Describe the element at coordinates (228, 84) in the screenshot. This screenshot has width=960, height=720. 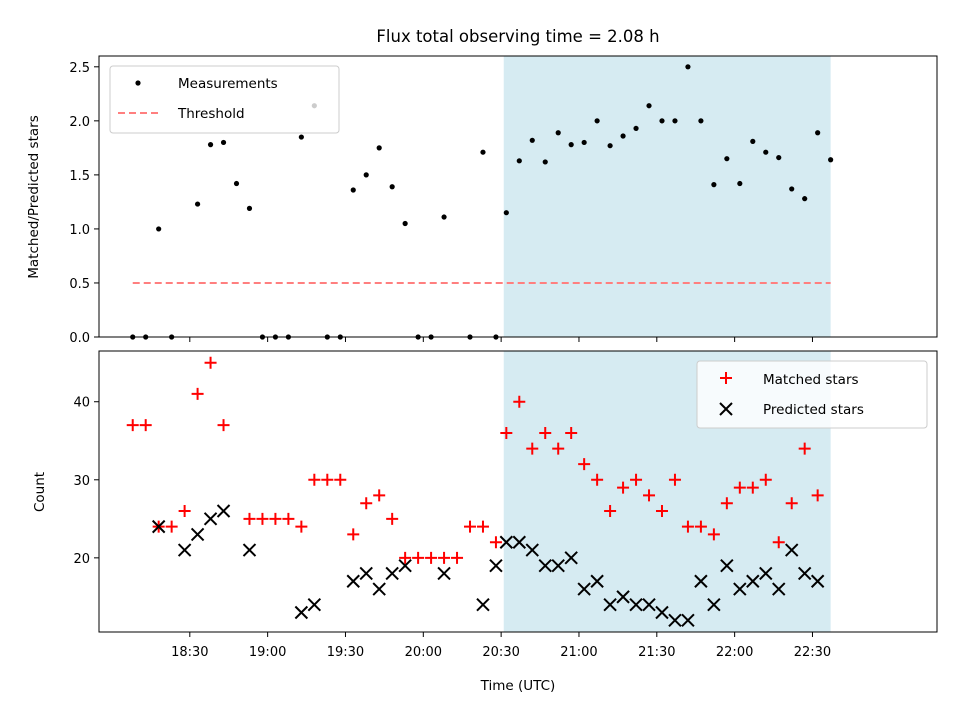
I see `legend-measurements-label: Measurements` at that location.